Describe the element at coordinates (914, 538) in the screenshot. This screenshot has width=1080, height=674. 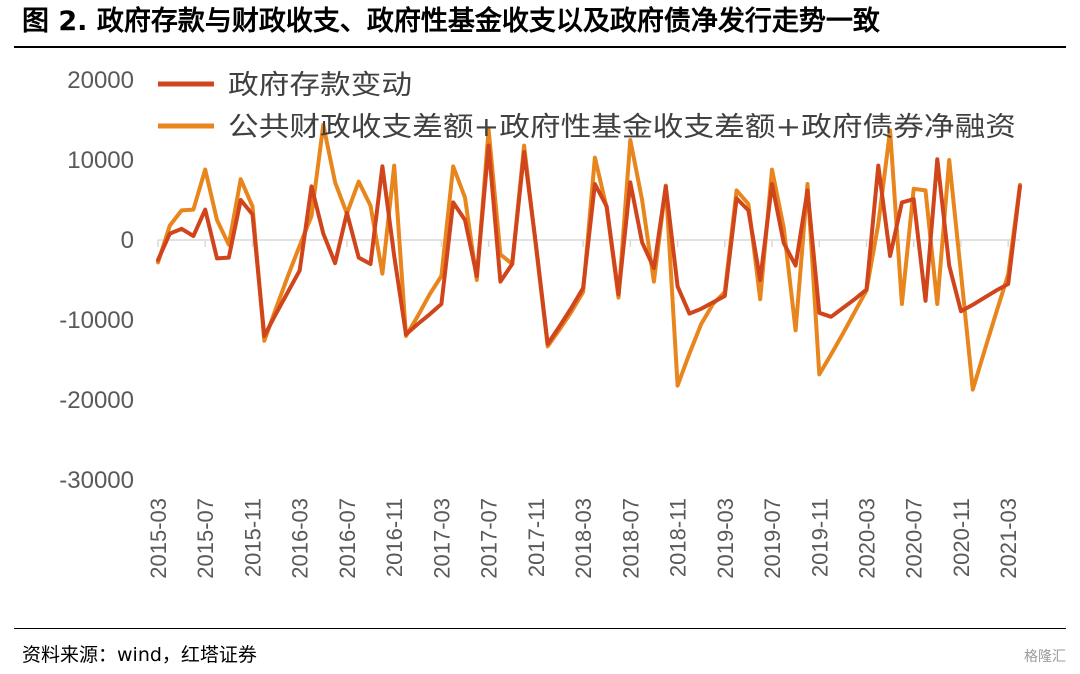
I see `x-tick-label: 2020-07` at that location.